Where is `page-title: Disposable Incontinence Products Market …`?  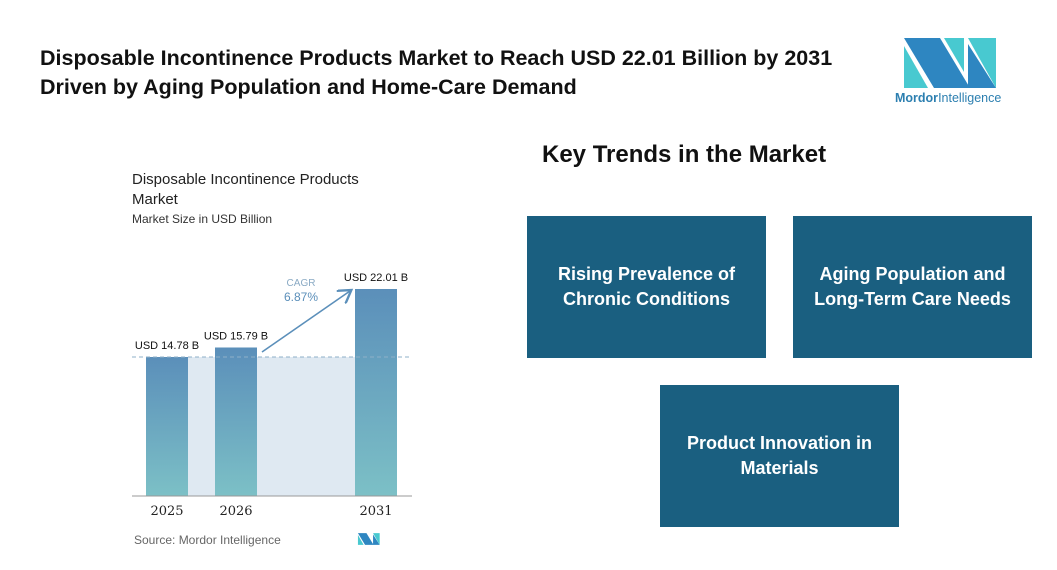 page-title: Disposable Incontinence Products Market … is located at coordinates (436, 72).